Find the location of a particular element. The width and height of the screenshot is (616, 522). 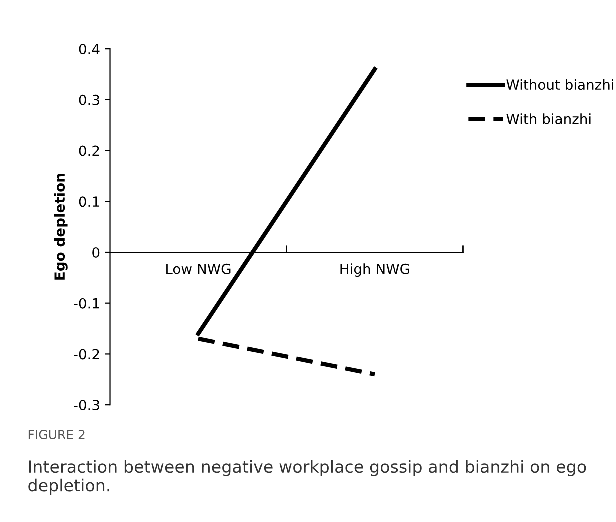

y-tick-label: -0.3 is located at coordinates (87, 405).